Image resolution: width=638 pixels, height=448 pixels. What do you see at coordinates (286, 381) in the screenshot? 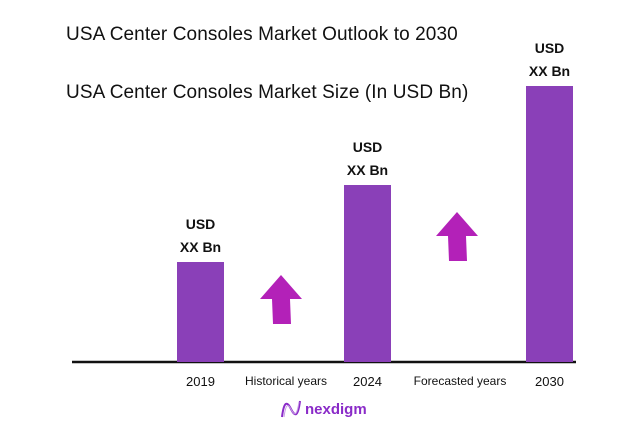
I see `period-label-historical: Historical years` at bounding box center [286, 381].